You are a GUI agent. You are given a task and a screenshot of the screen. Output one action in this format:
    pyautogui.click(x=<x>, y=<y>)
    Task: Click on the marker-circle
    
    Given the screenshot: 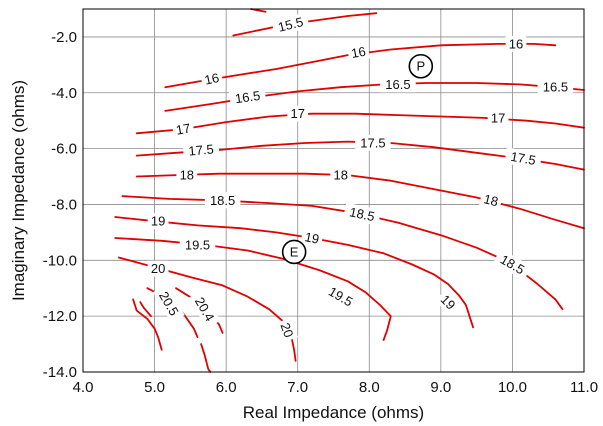 What is the action you would take?
    pyautogui.click(x=294, y=252)
    